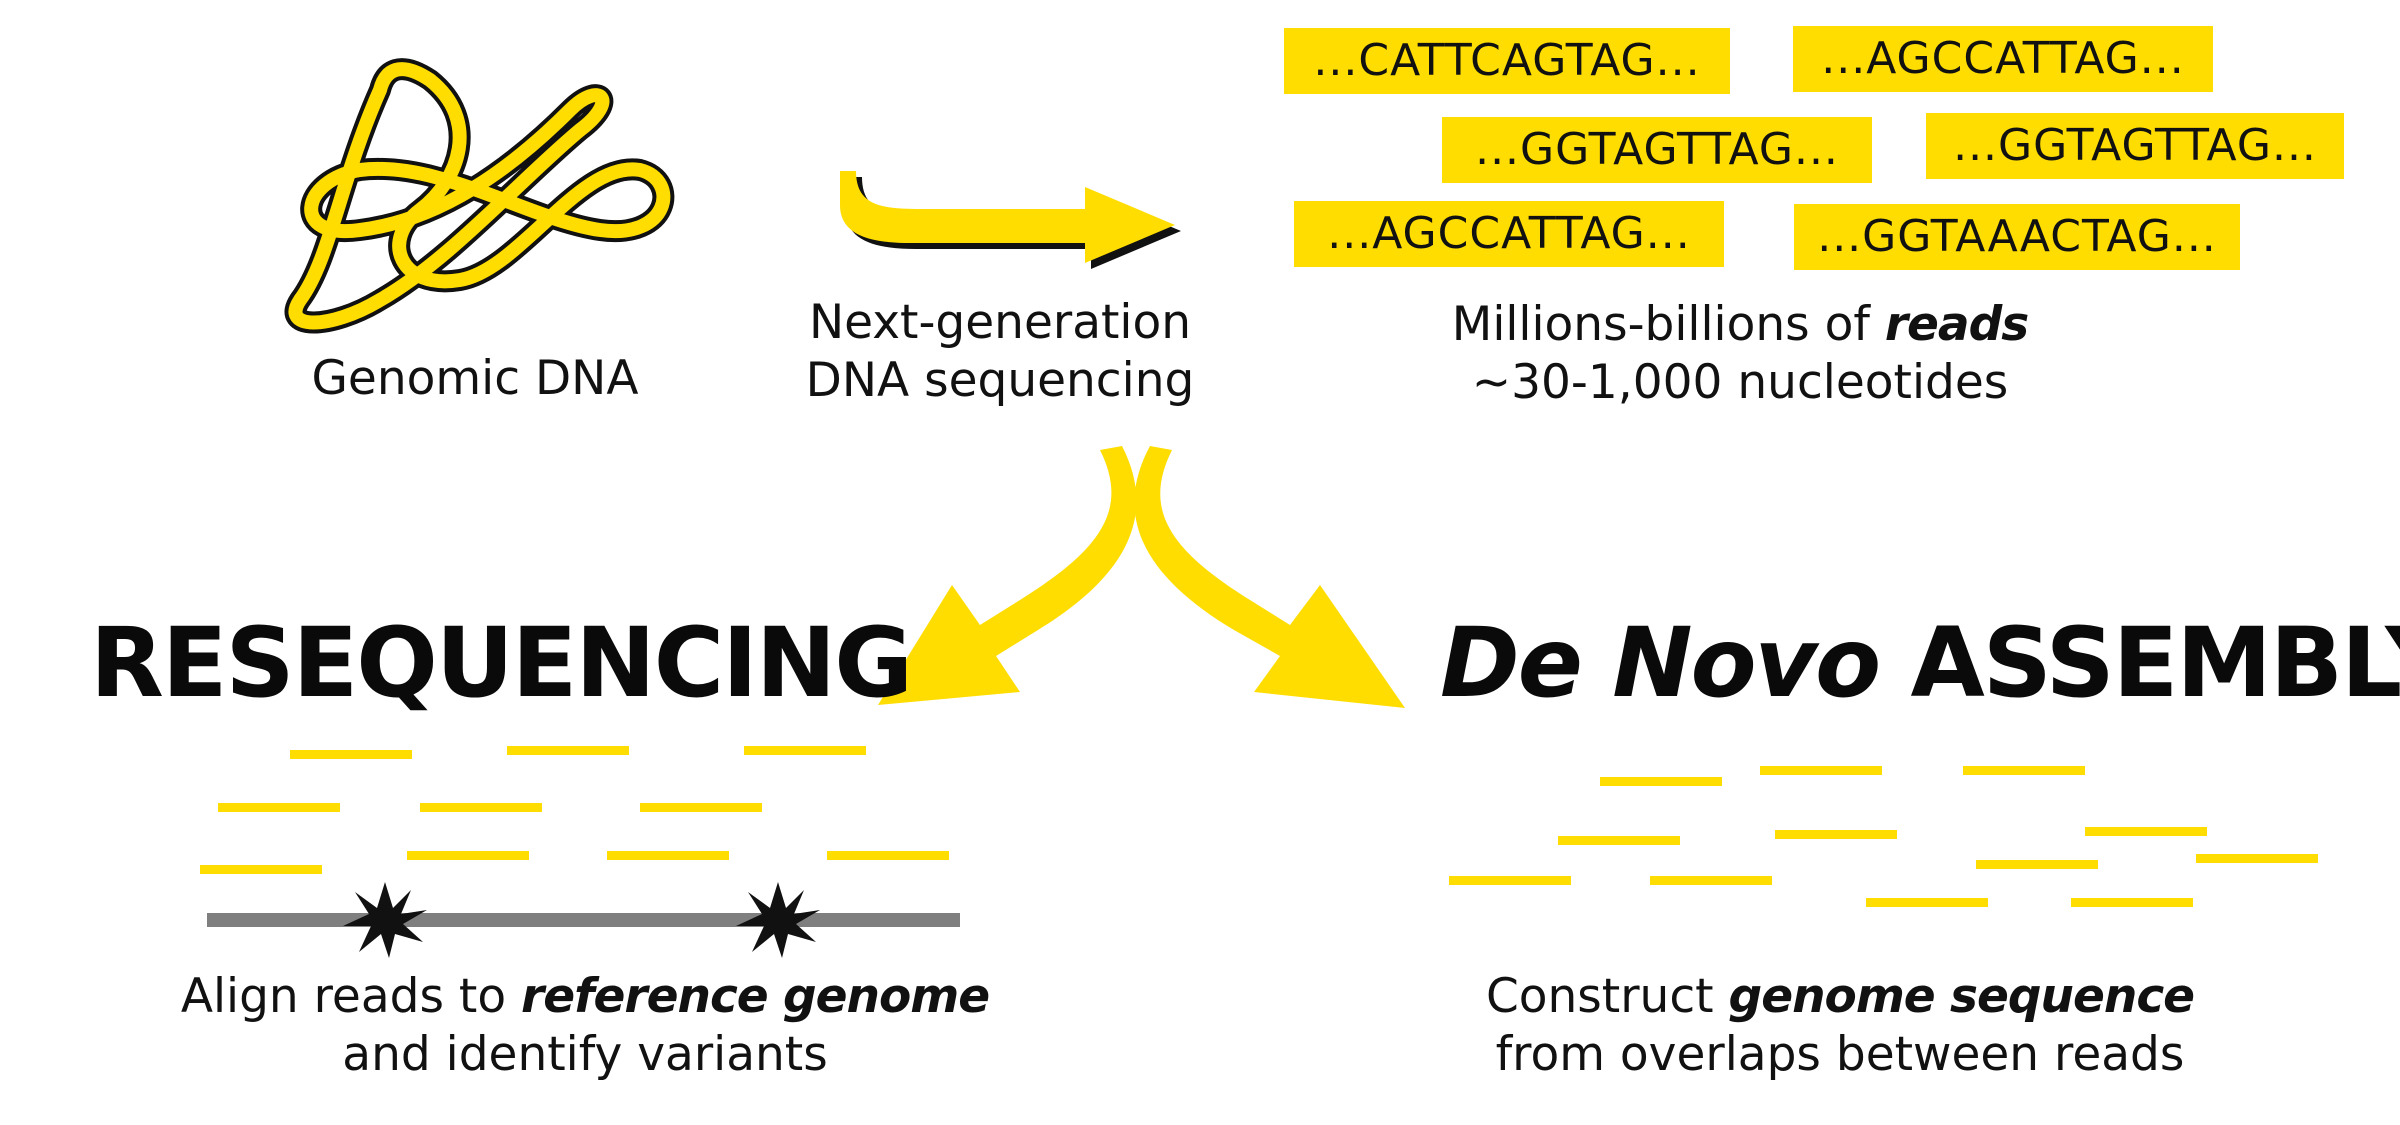 Image resolution: width=2400 pixels, height=1125 pixels. I want to click on resequencing-title: RESEQUENCING, so click(501, 663).